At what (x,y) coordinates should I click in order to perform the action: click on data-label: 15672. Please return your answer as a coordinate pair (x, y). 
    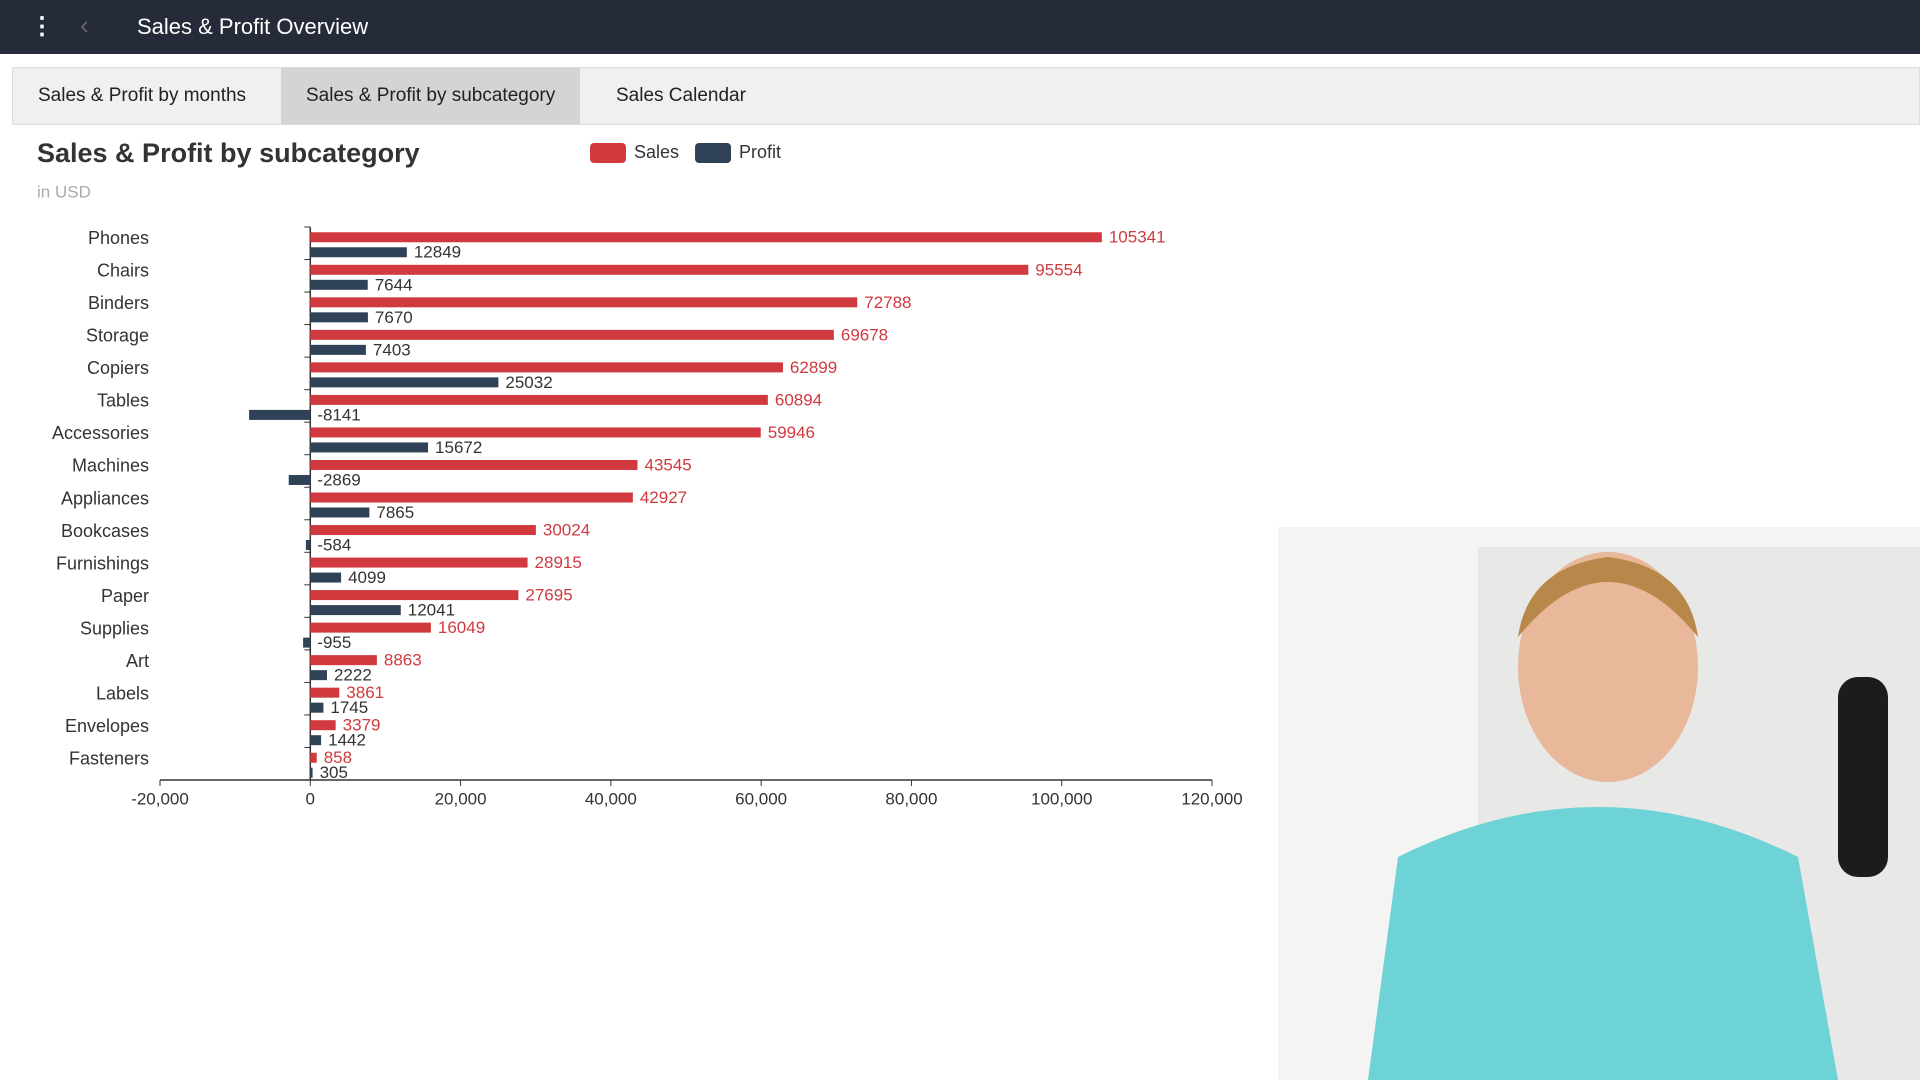
    Looking at the image, I should click on (458, 447).